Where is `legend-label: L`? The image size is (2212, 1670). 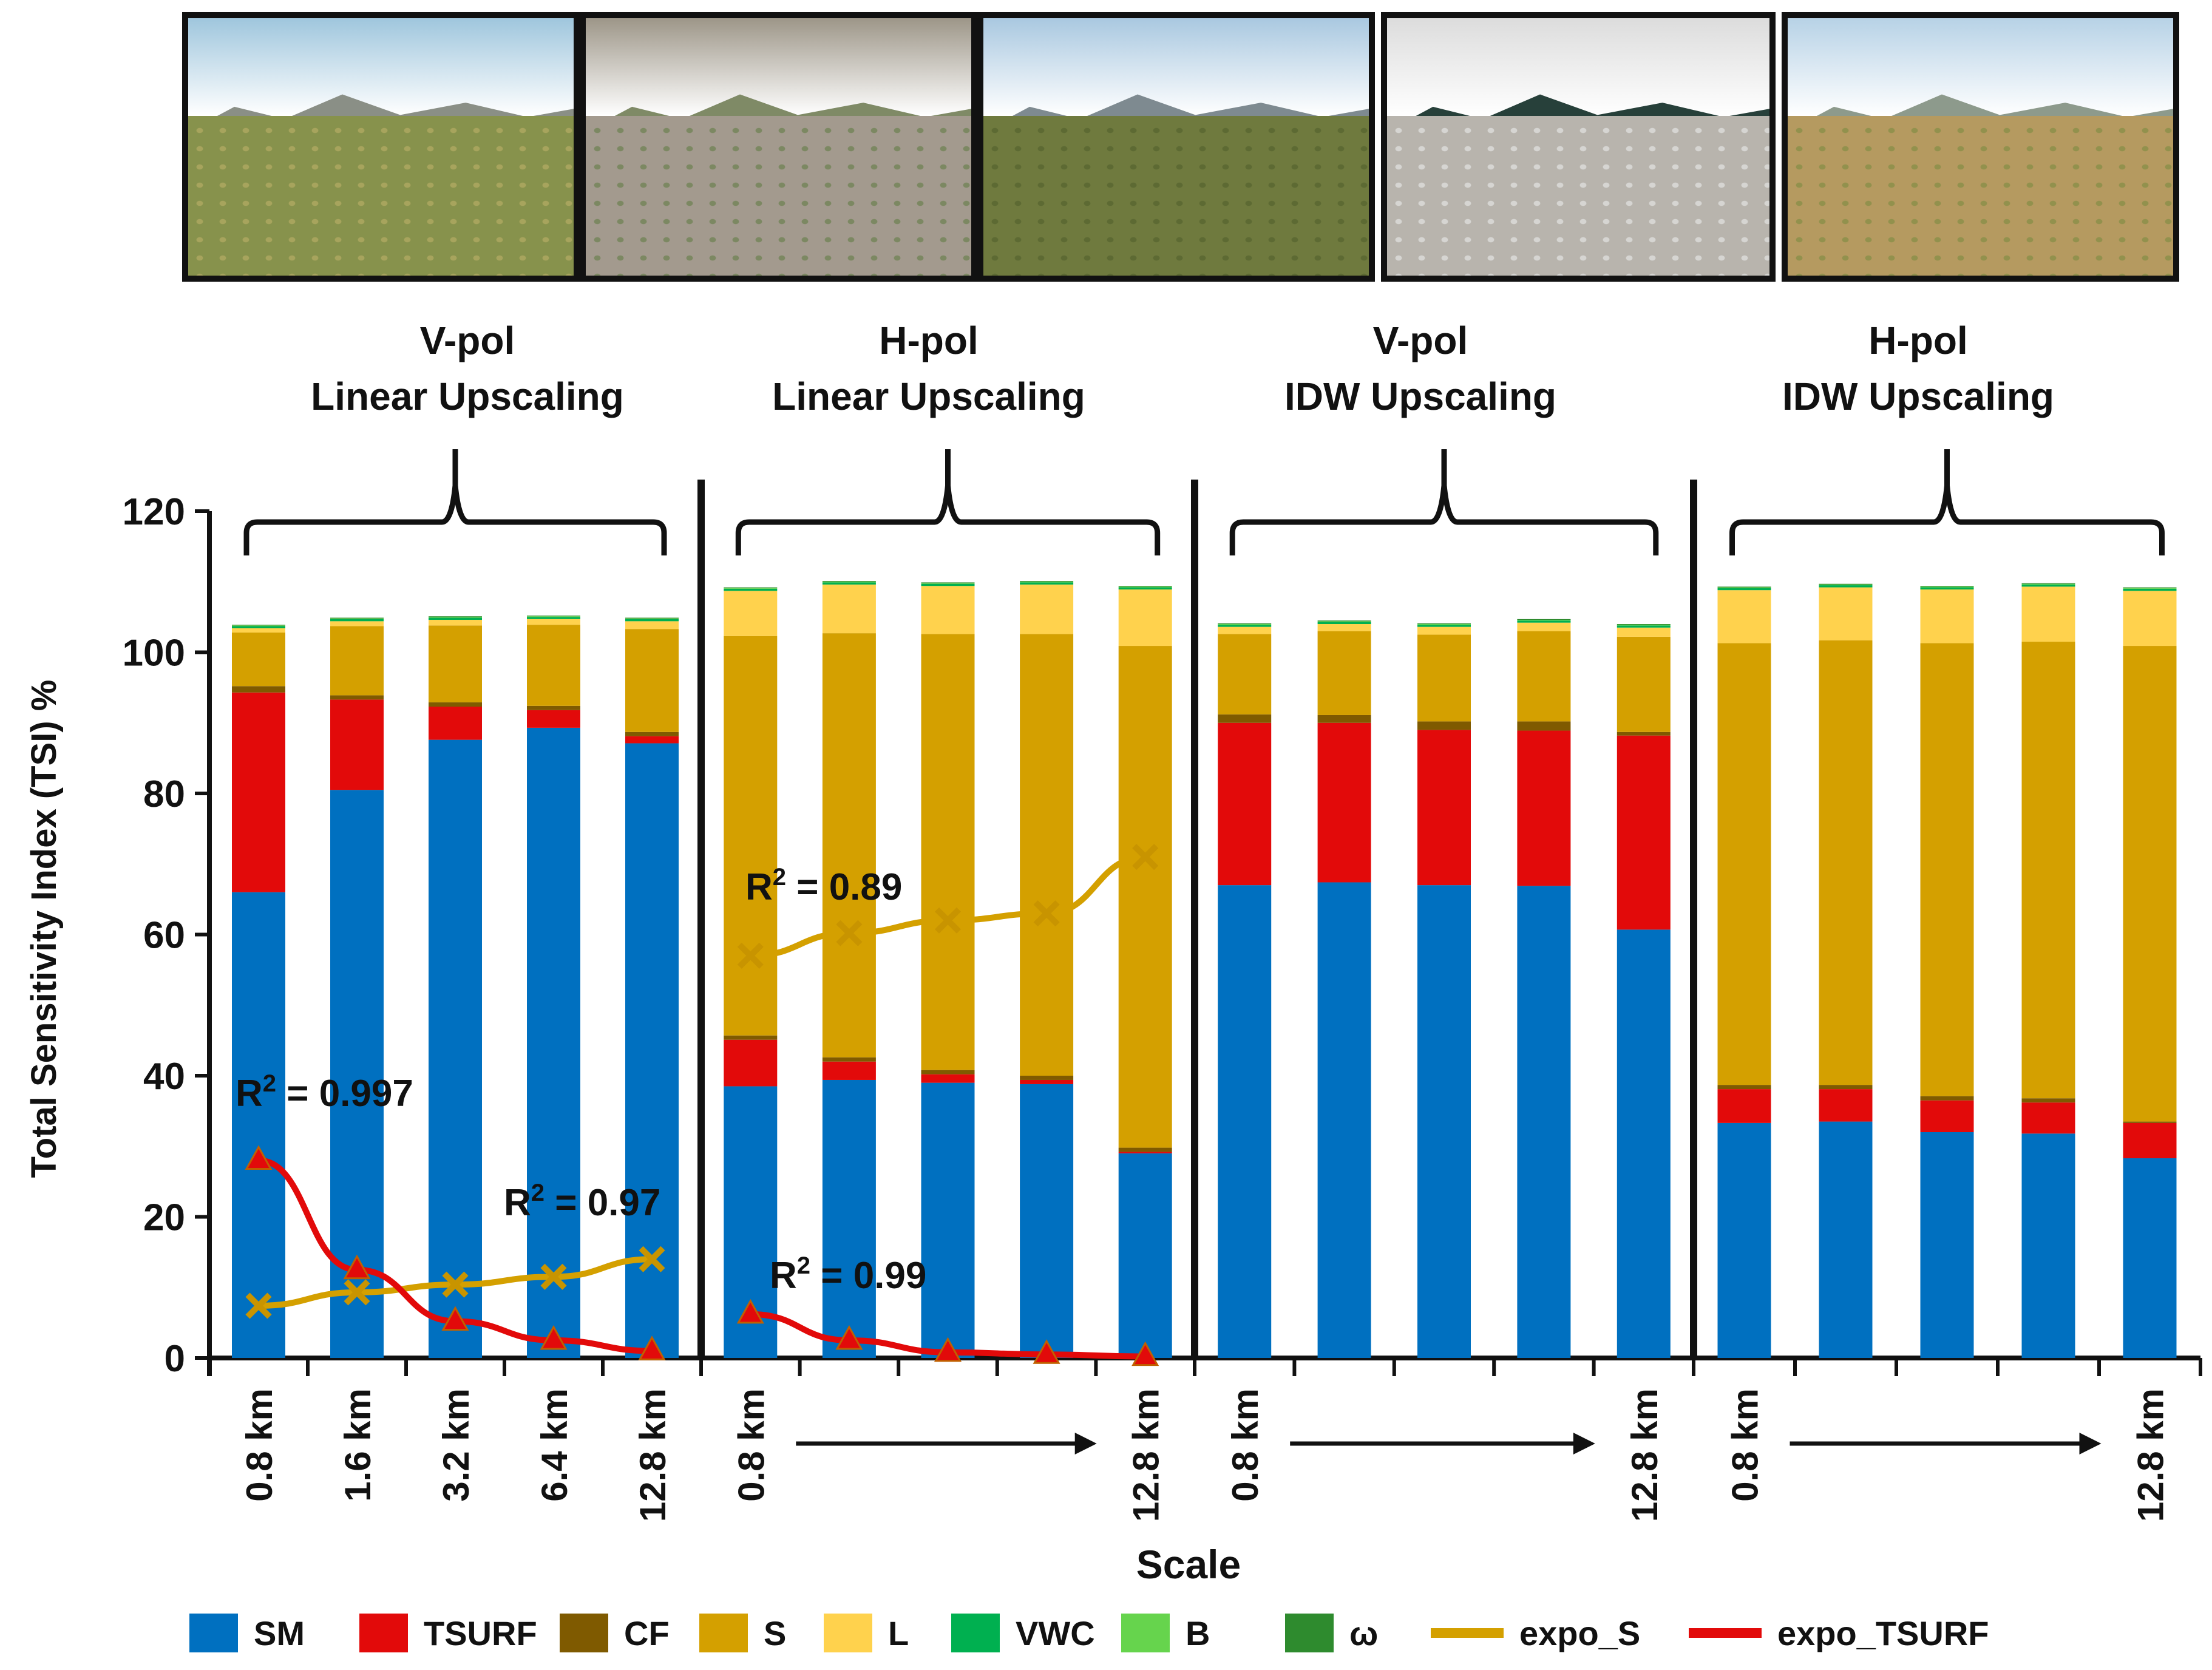
legend-label: L is located at coordinates (898, 1633).